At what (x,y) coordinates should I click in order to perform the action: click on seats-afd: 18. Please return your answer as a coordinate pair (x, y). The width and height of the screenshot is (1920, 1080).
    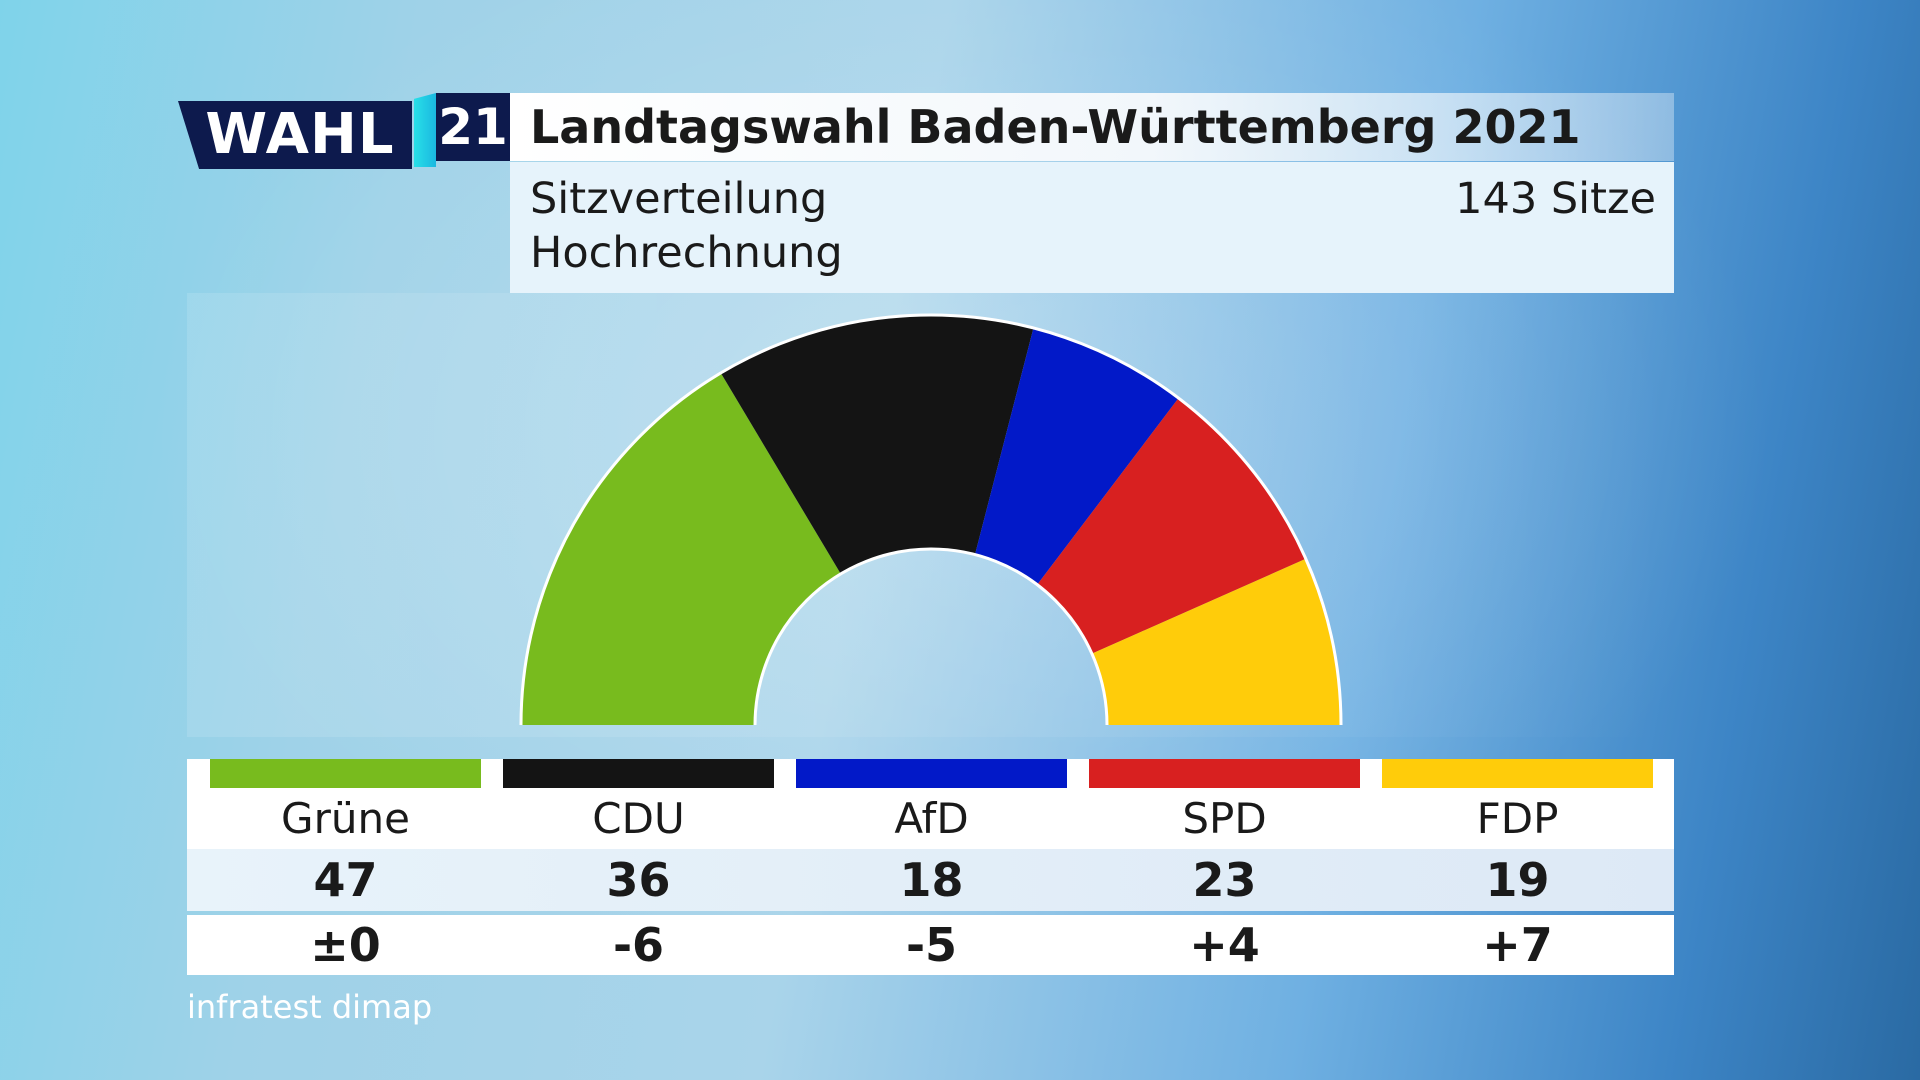
    Looking at the image, I should click on (931, 880).